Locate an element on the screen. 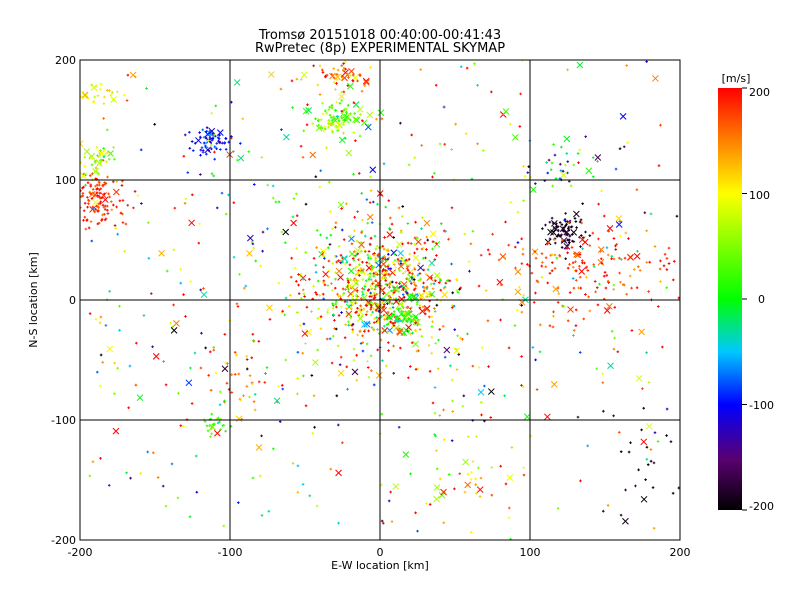 The height and width of the screenshot is (600, 800). y-tick-label: 0 is located at coordinates (72, 300).